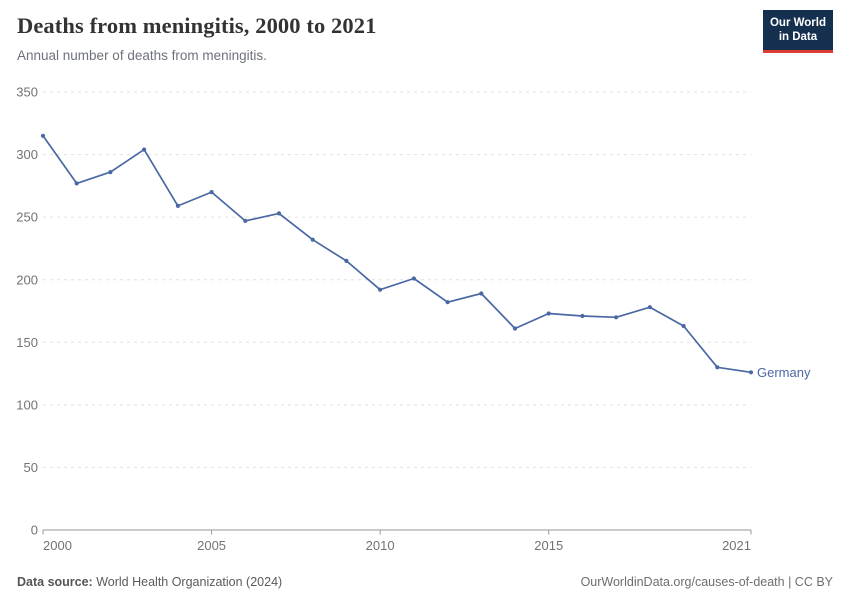  What do you see at coordinates (27, 342) in the screenshot?
I see `y-axis-tick-label: 150` at bounding box center [27, 342].